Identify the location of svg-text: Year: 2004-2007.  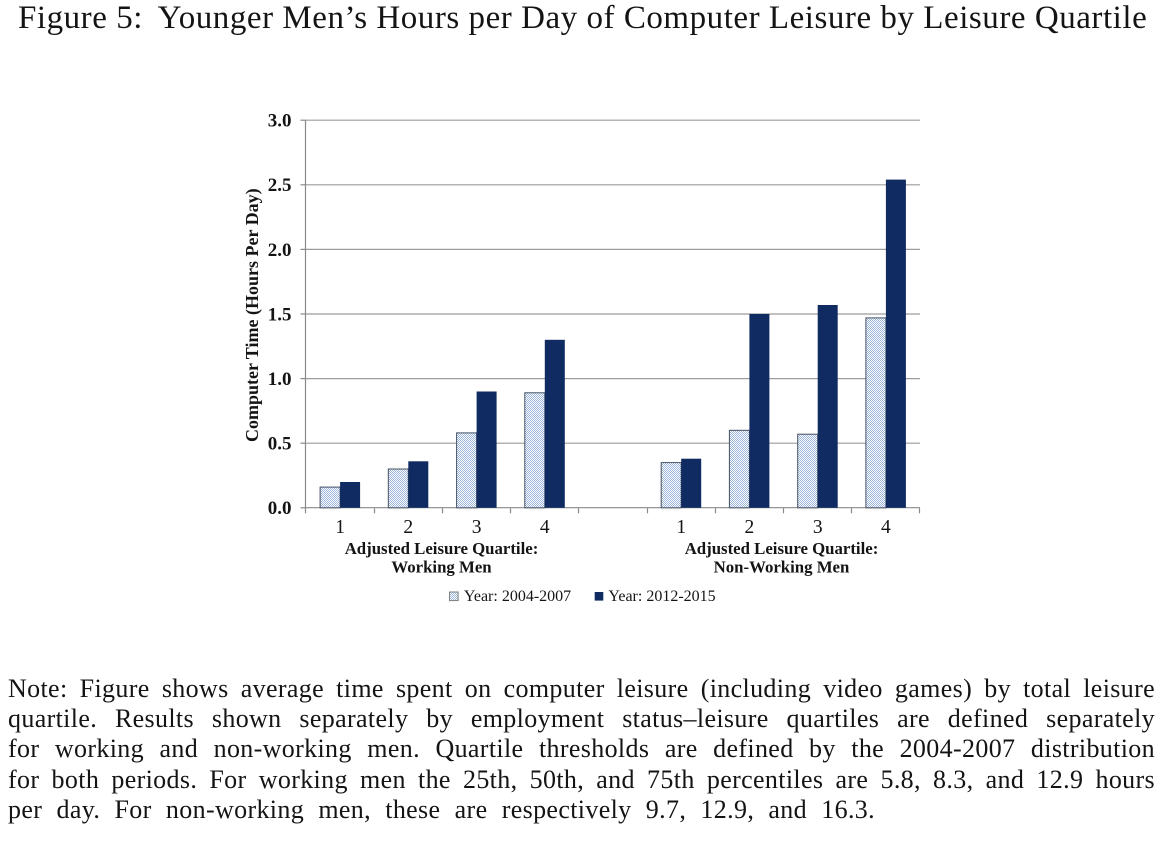
(517, 596).